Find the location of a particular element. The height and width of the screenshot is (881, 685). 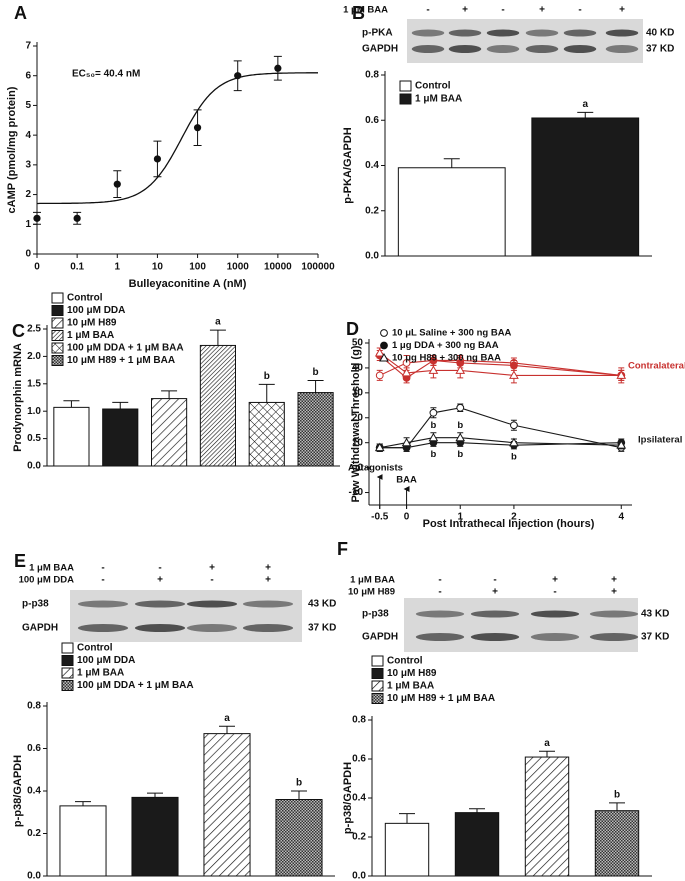

y-tick-label: 0 is located at coordinates (360, 467).